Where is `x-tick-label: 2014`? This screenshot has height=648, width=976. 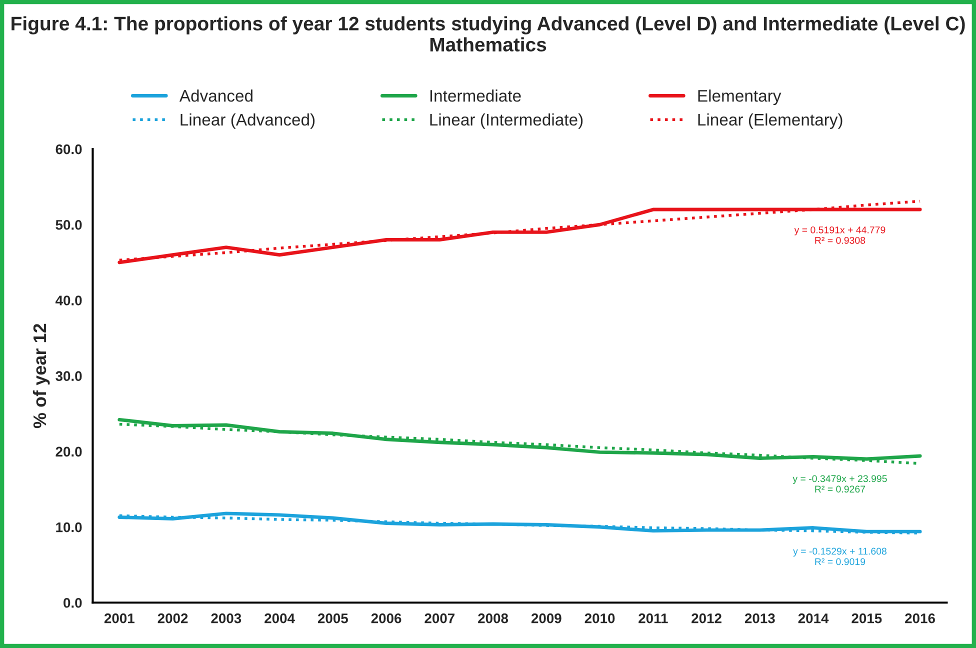 x-tick-label: 2014 is located at coordinates (813, 618).